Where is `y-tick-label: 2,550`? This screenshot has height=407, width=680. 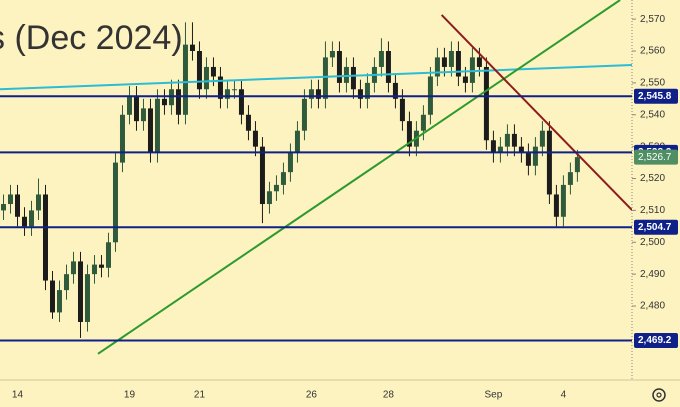 y-tick-label: 2,550 is located at coordinates (652, 83).